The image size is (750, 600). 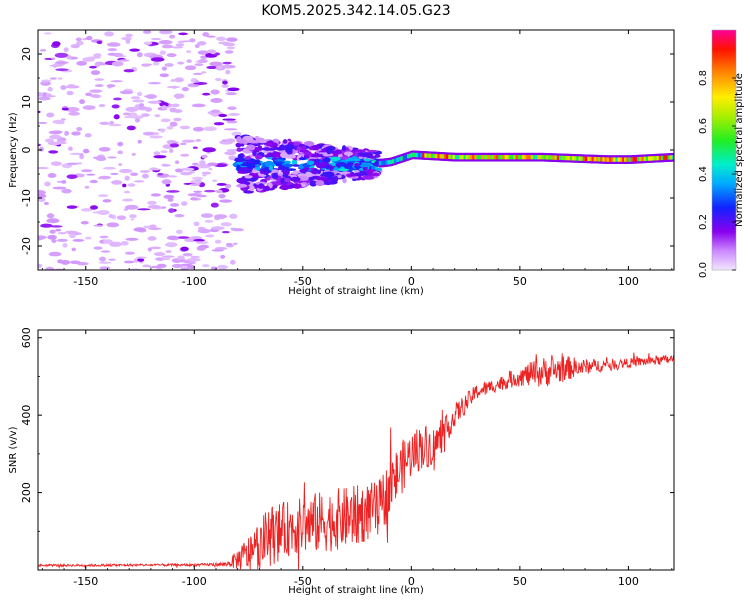 I want to click on colorbar-tick-label: 0.2, so click(x=703, y=222).